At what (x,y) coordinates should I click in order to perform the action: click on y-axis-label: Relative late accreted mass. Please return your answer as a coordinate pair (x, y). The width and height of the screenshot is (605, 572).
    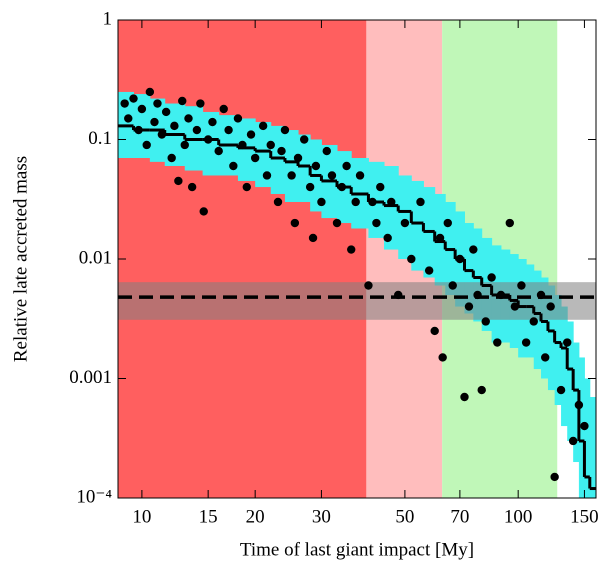
    Looking at the image, I should click on (20, 259).